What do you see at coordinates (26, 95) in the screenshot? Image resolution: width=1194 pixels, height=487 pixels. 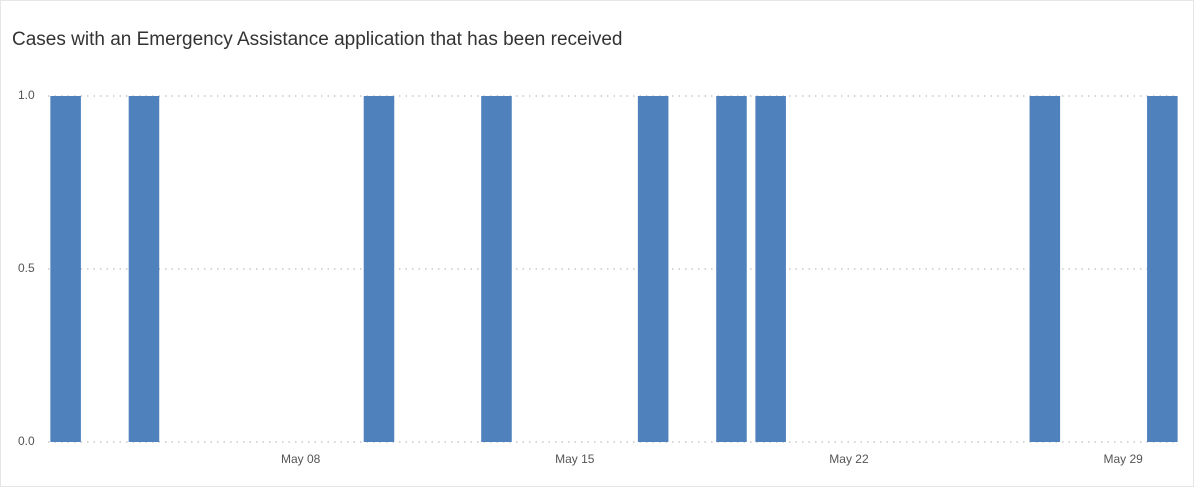 I see `y-tick-label: 1.0` at bounding box center [26, 95].